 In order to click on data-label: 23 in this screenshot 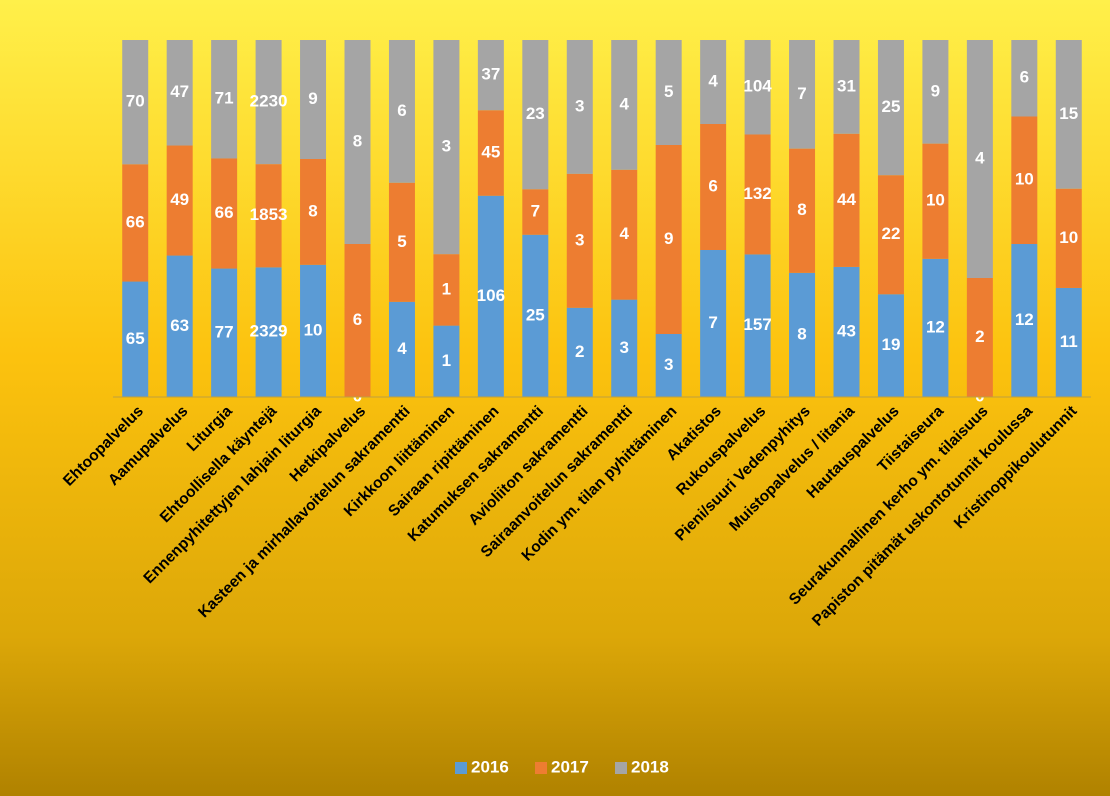, I will do `click(535, 113)`.